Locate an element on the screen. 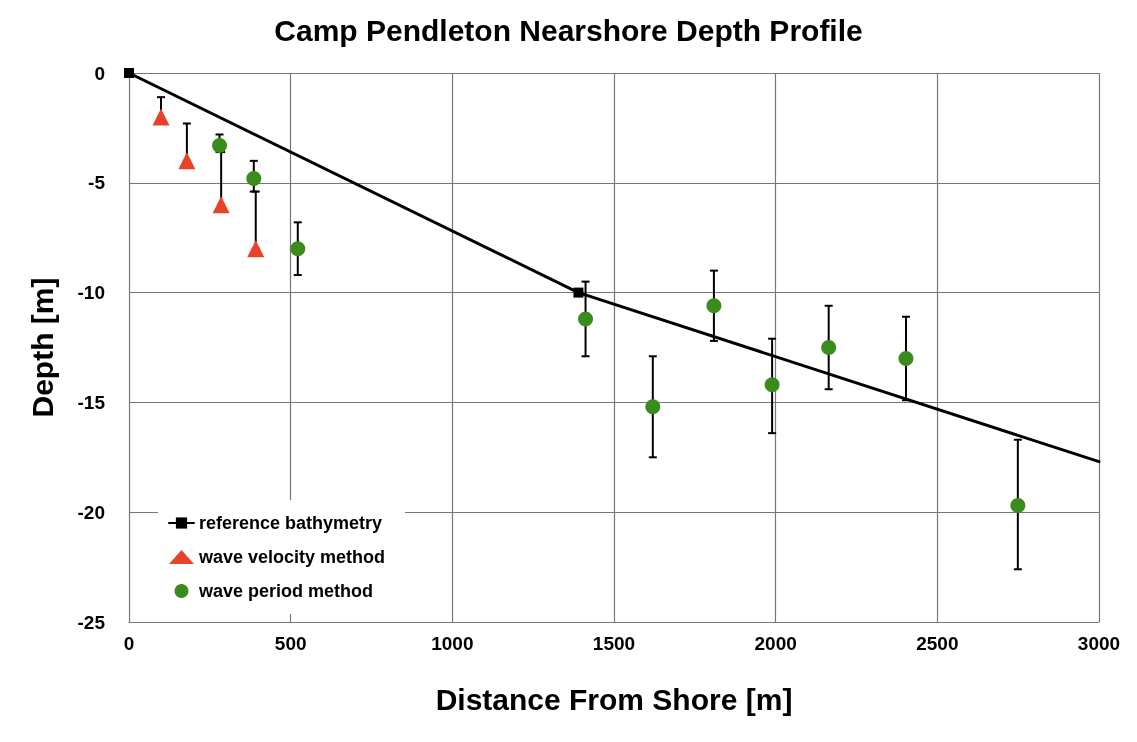  y-tick-label: -15 is located at coordinates (91, 402).